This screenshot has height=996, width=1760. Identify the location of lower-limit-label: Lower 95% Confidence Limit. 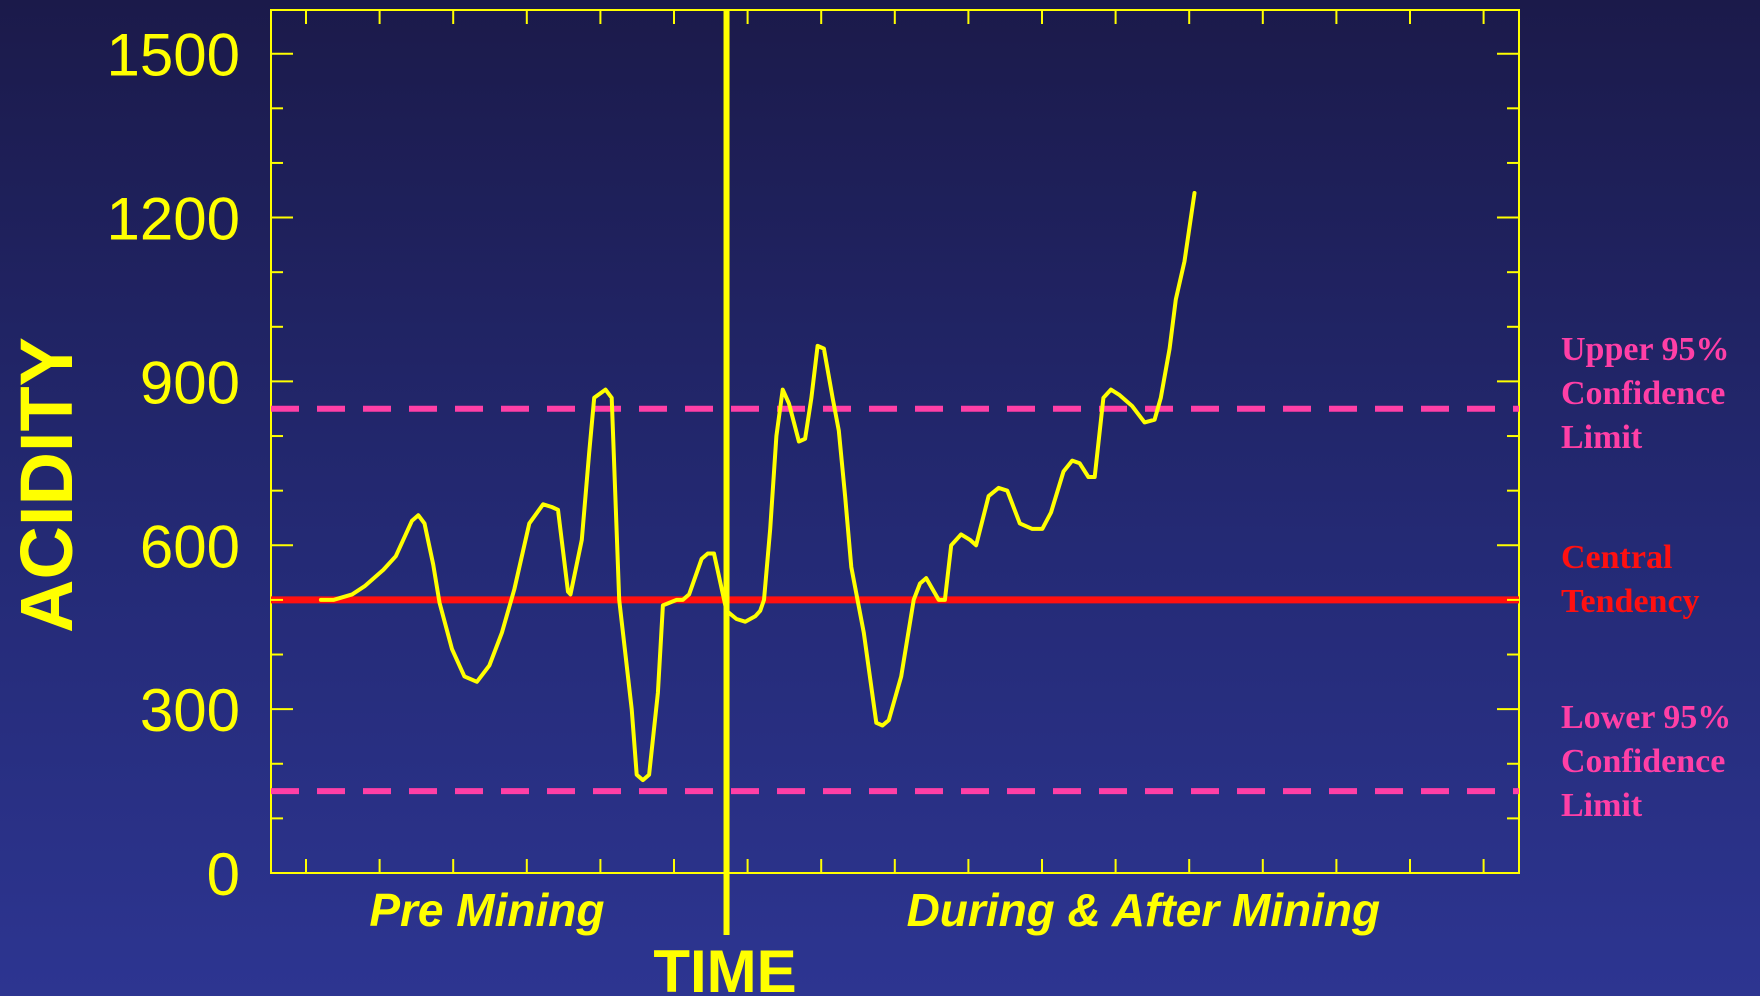
(1646, 761).